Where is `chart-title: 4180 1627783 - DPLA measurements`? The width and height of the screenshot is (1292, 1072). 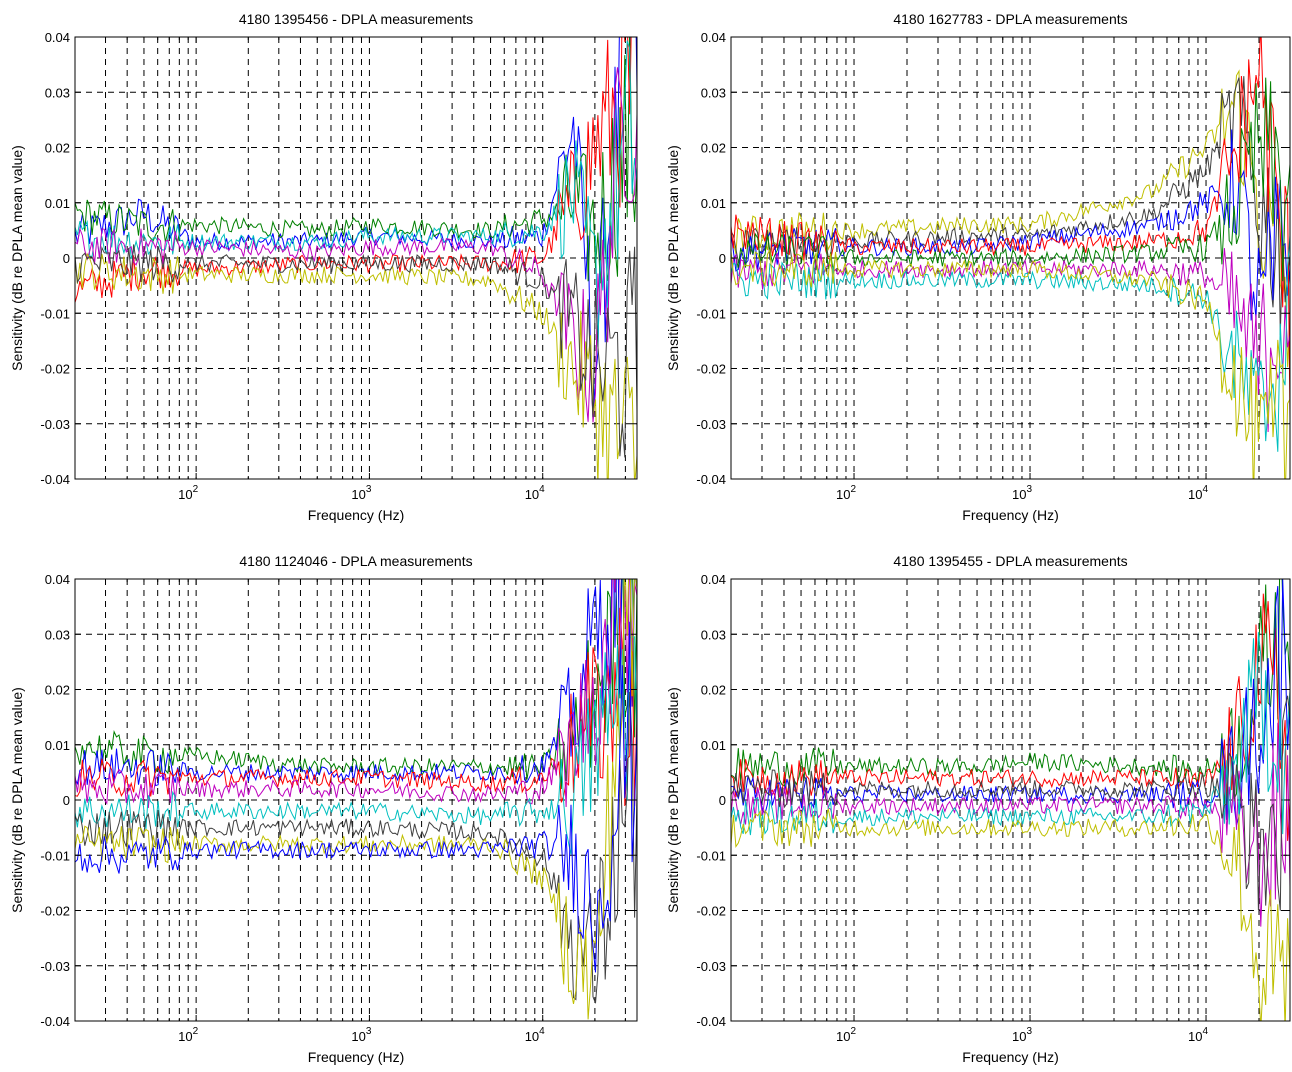 chart-title: 4180 1627783 - DPLA measurements is located at coordinates (1010, 19).